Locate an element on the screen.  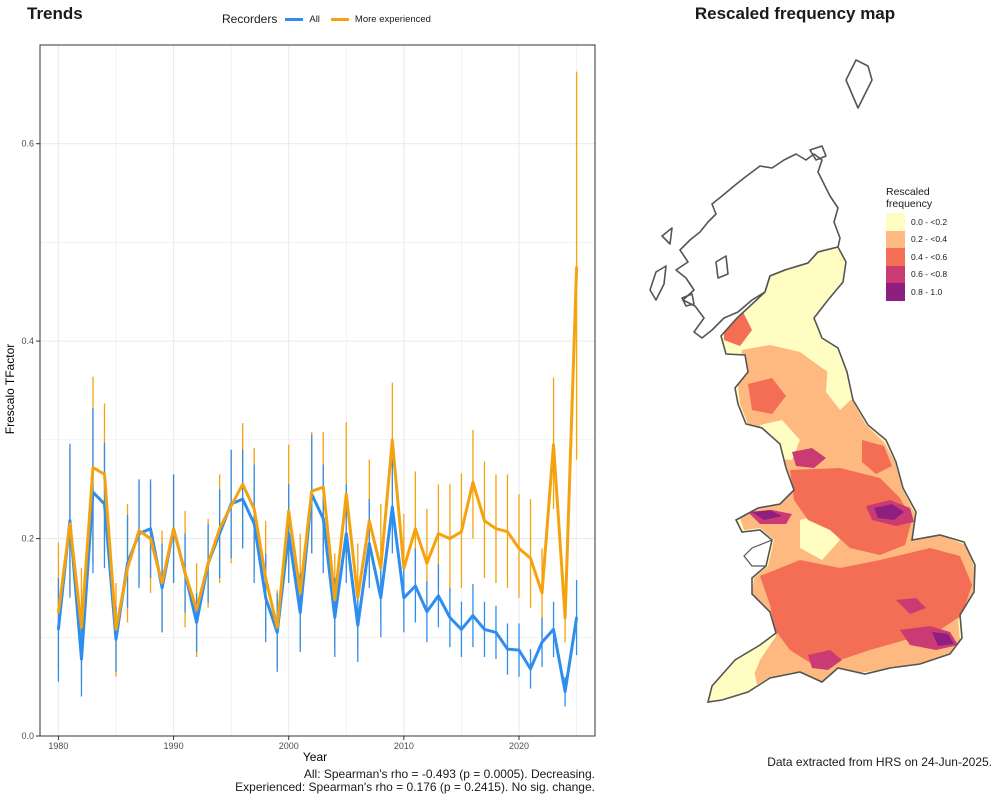
map-legend-row: 0.6 - <0.8 is located at coordinates (917, 274).